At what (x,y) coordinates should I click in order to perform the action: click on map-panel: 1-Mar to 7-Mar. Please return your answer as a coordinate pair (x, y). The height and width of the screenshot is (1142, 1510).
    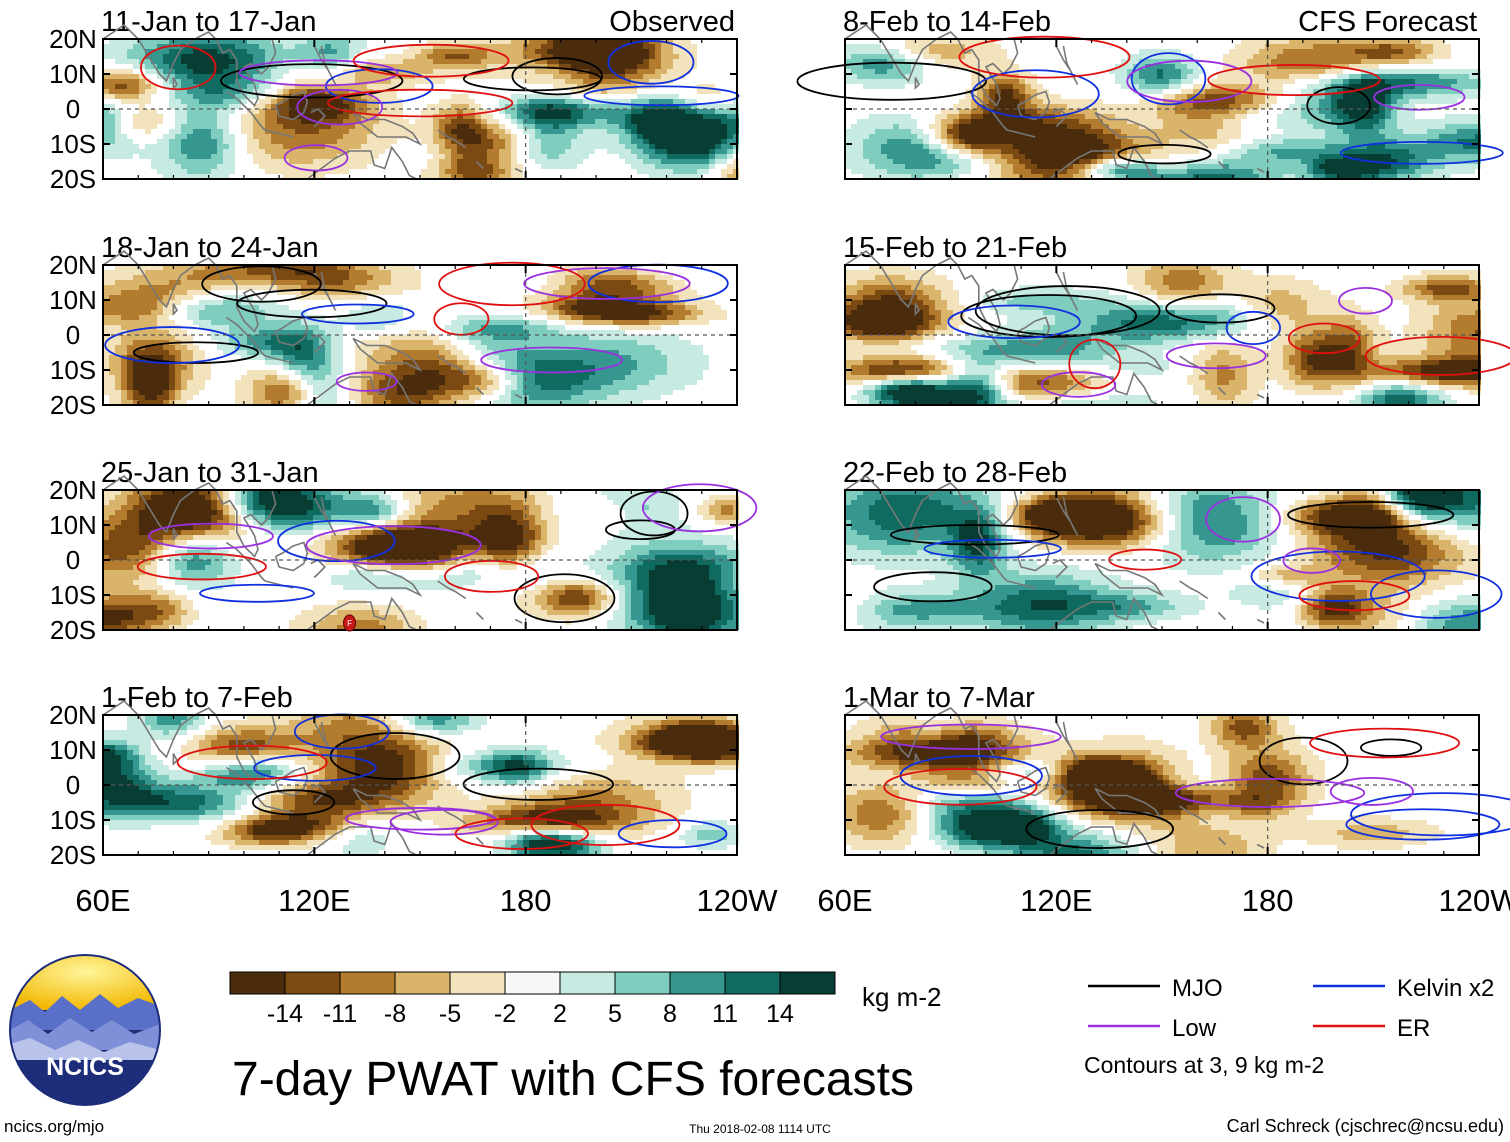
    Looking at the image, I should click on (1176, 769).